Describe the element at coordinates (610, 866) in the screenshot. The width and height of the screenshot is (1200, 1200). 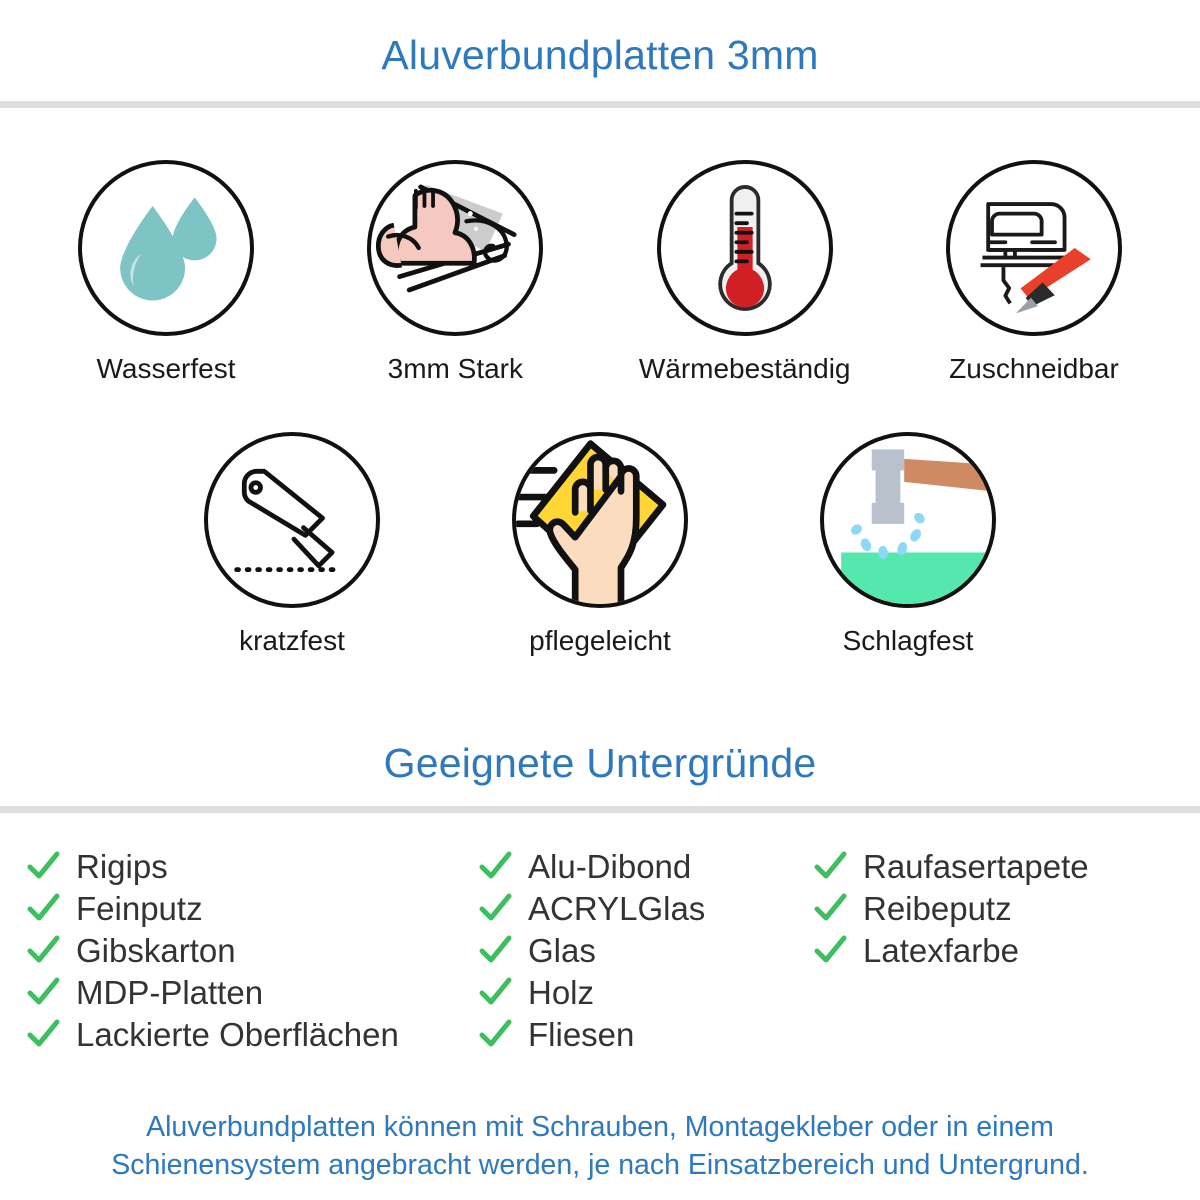
I see `substrate-label: Alu-Dibond` at that location.